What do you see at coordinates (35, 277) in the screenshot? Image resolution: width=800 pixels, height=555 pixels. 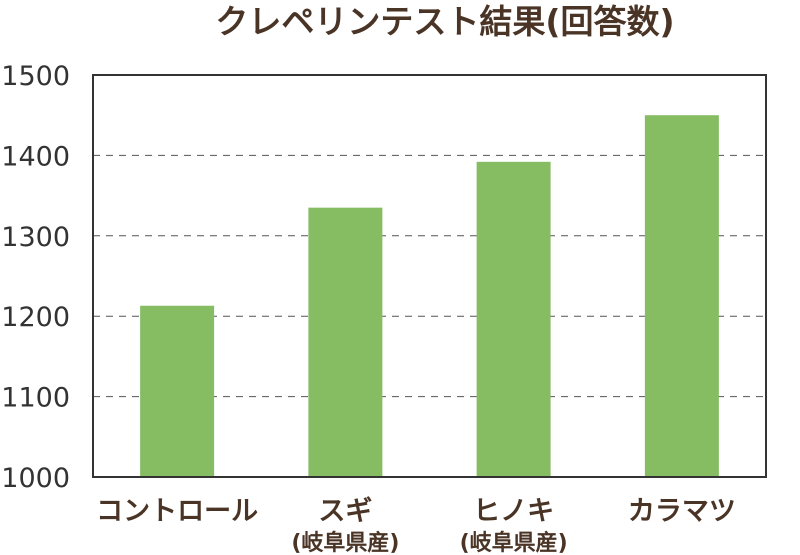 I see `y-axis-ticks: 1000 1100 1200 1300 1400 1500` at bounding box center [35, 277].